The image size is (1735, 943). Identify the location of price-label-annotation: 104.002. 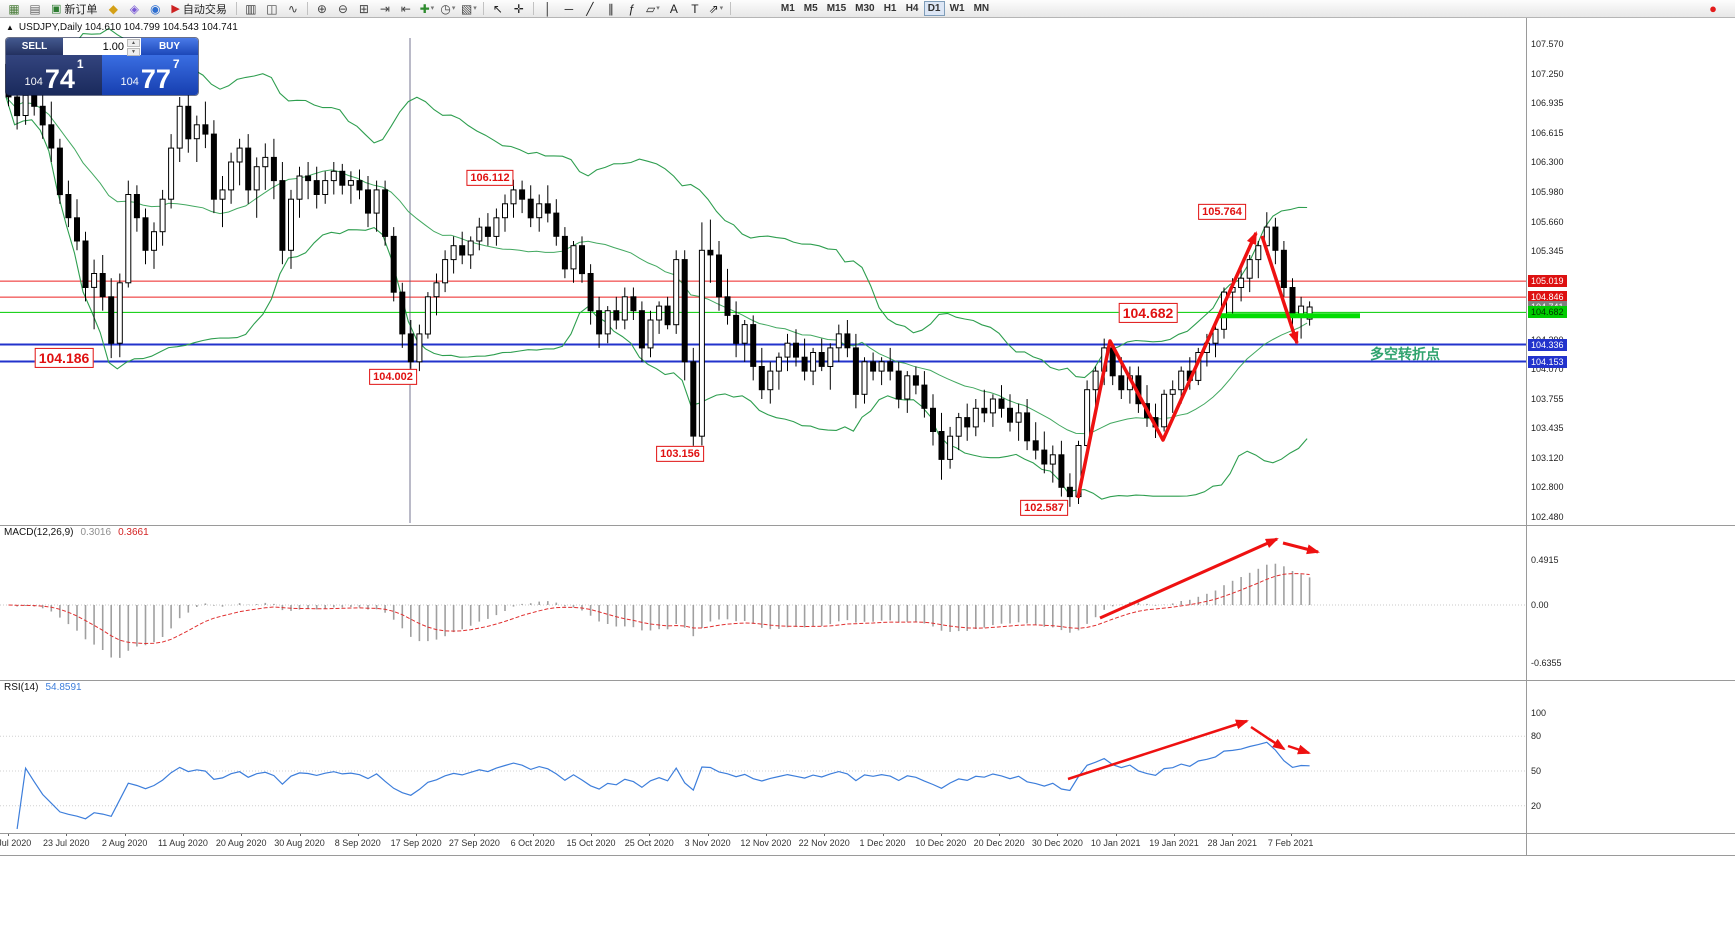
(393, 377).